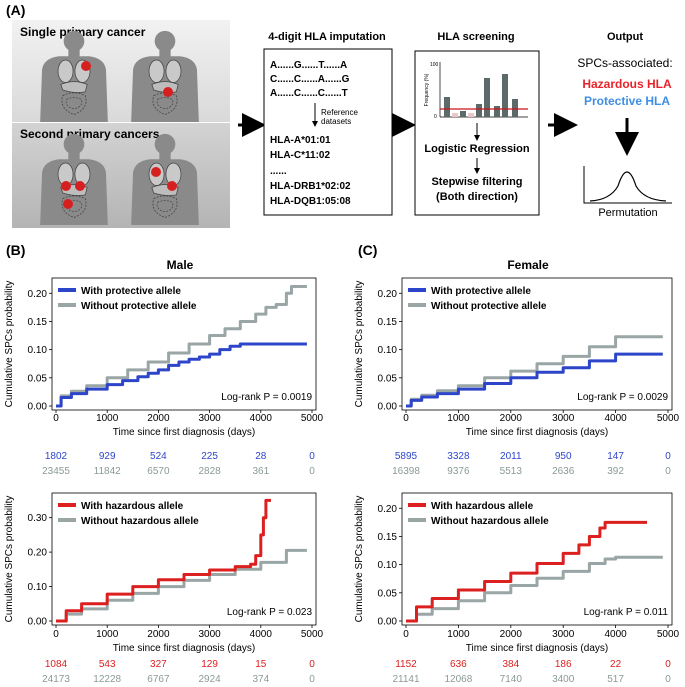  I want to click on risk-count-without: 24173, so click(56, 679).